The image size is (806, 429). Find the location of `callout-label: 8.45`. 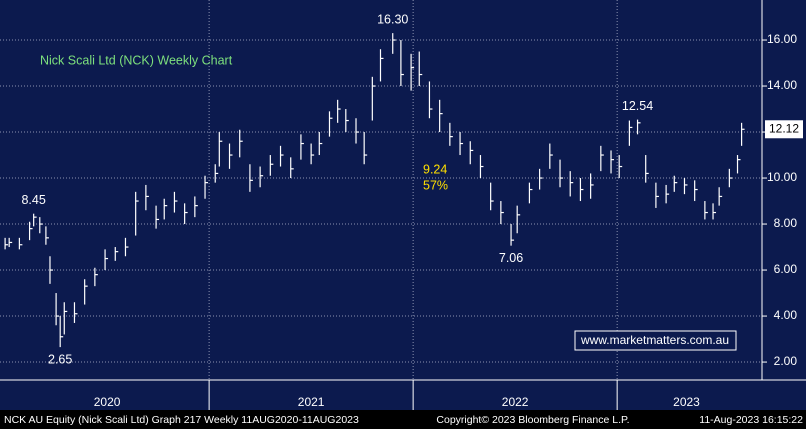

callout-label: 8.45 is located at coordinates (33, 200).